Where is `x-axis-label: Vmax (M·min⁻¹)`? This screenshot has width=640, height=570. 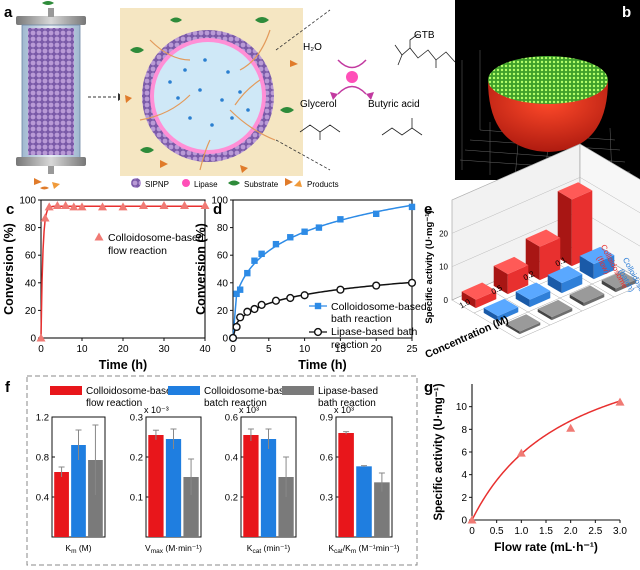
x-axis-label: Vmax (M·min⁻¹) is located at coordinates (173, 549).